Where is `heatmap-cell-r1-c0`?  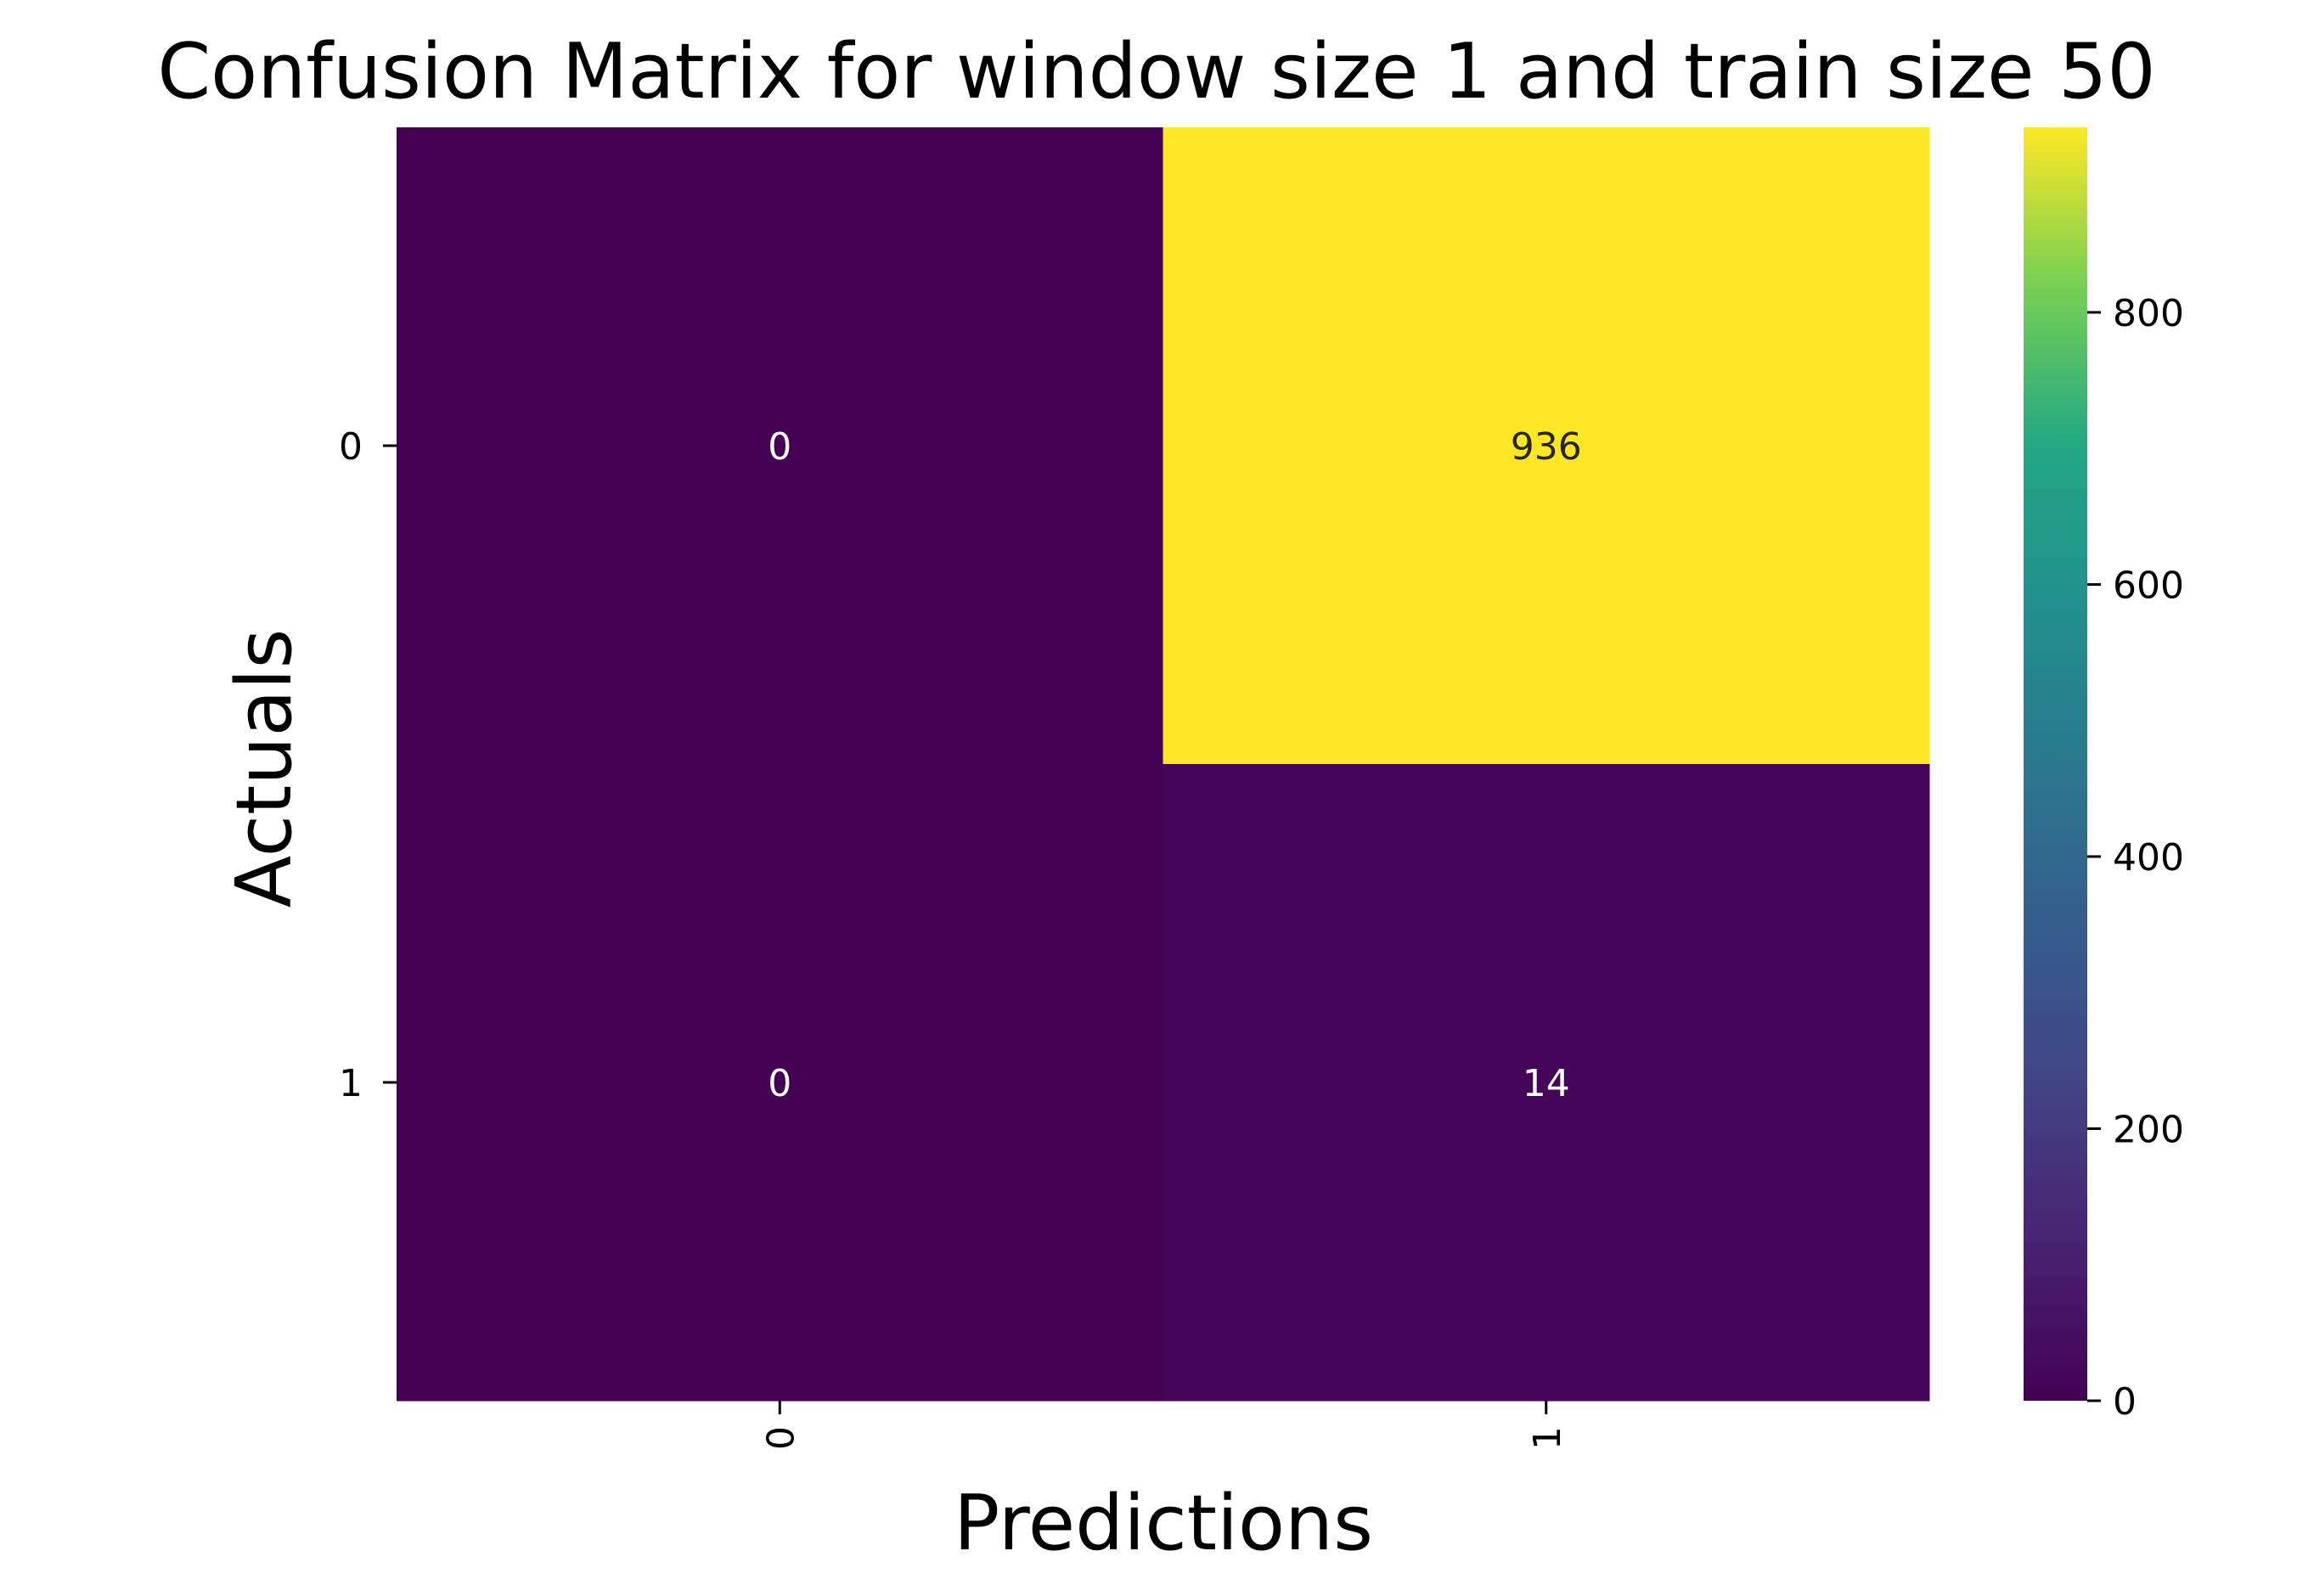 heatmap-cell-r1-c0 is located at coordinates (780, 1083).